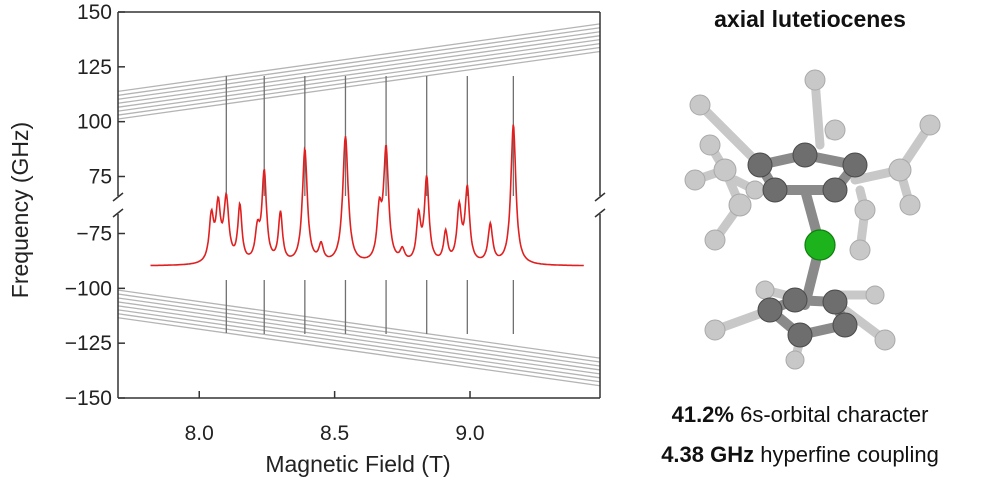  Describe the element at coordinates (20, 210) in the screenshot. I see `y-axis-title: Frequency (GHz)` at that location.